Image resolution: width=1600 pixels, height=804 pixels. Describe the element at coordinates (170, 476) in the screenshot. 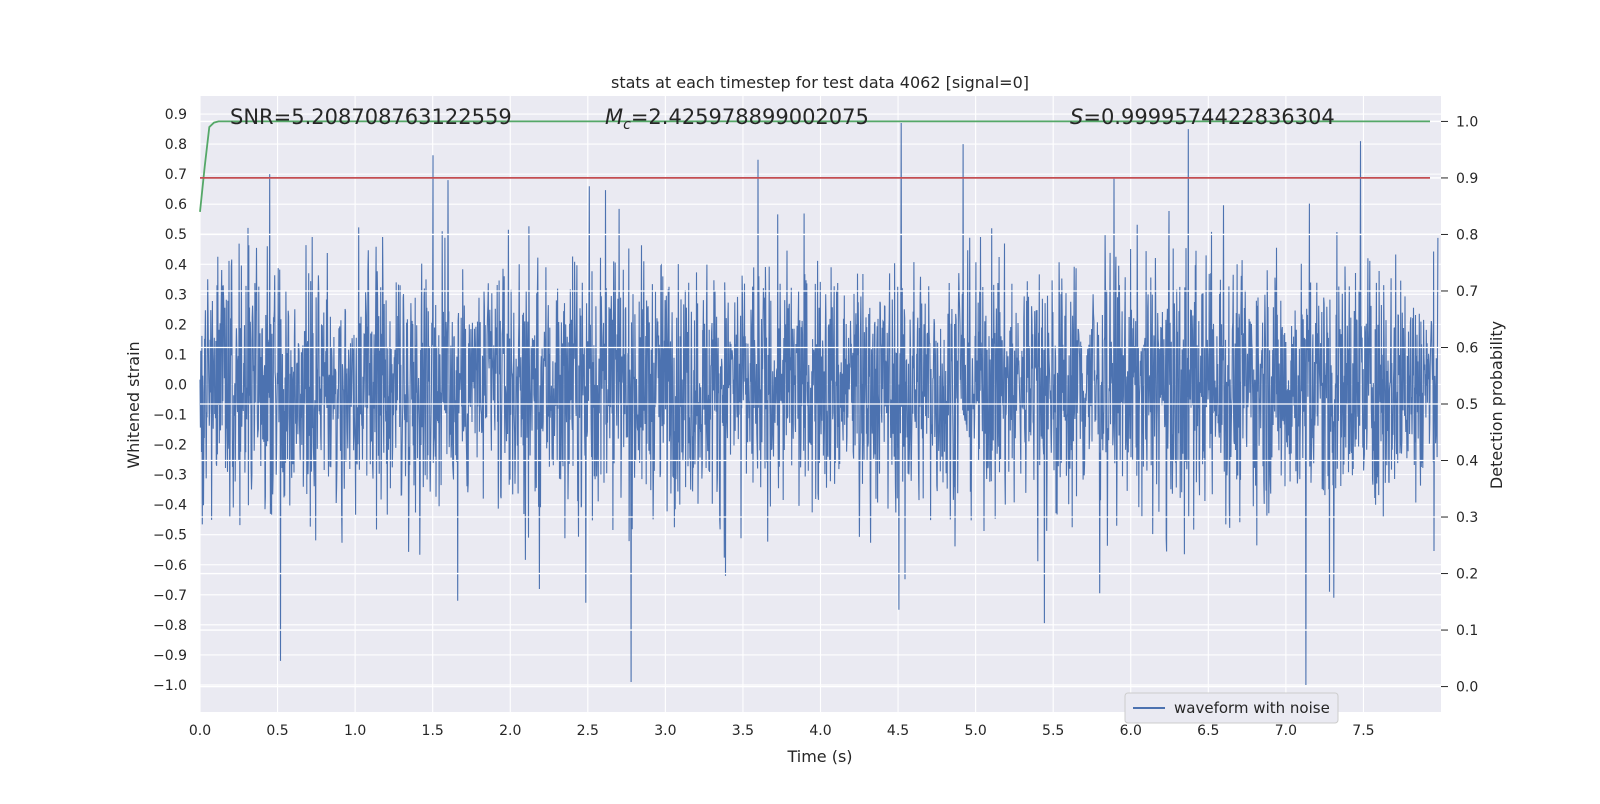

I see `y-tick-label: −0.3` at that location.